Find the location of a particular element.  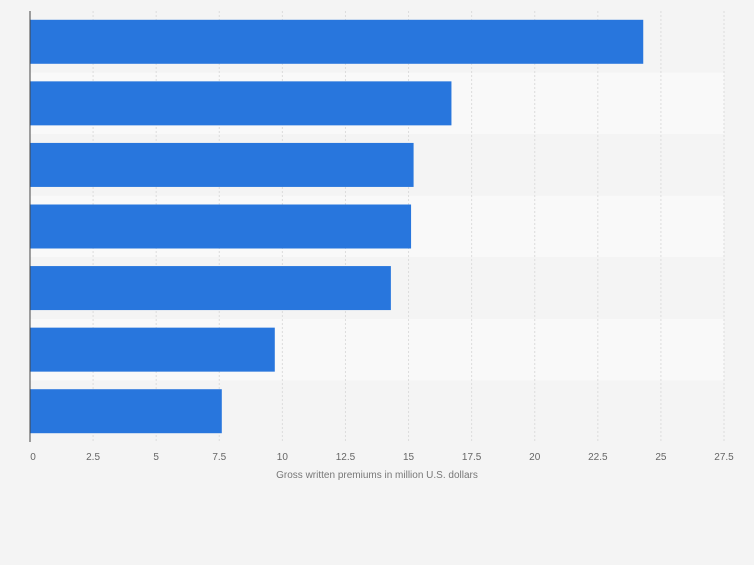

x-tick-label: 7.5 is located at coordinates (219, 457).